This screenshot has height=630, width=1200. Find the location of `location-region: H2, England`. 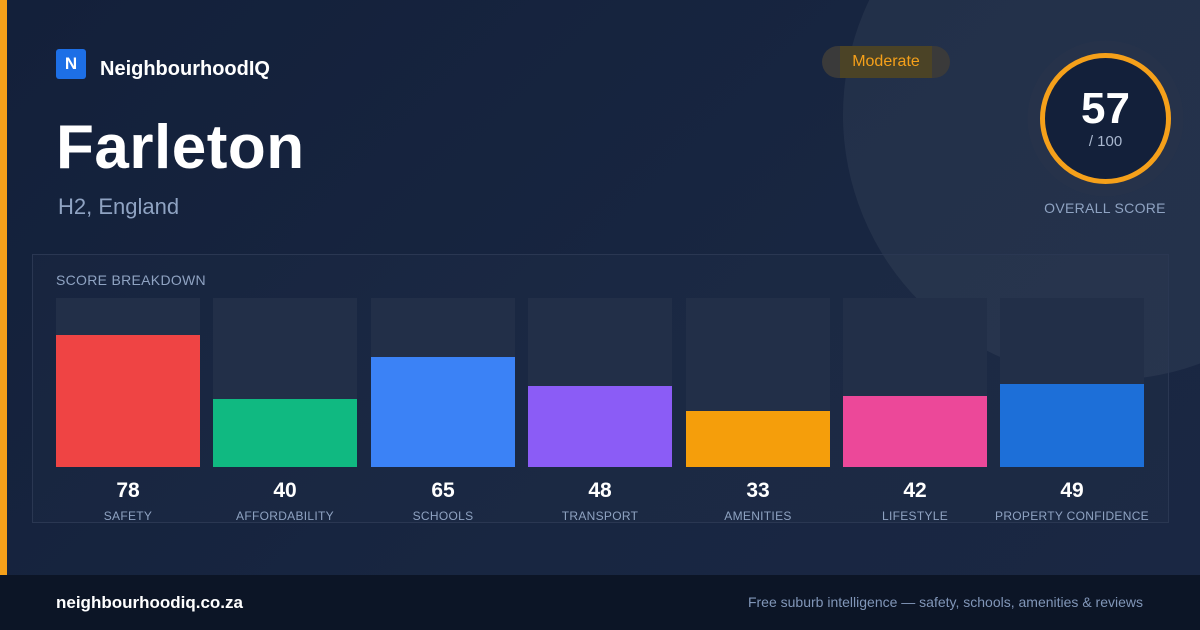

location-region: H2, England is located at coordinates (119, 206).